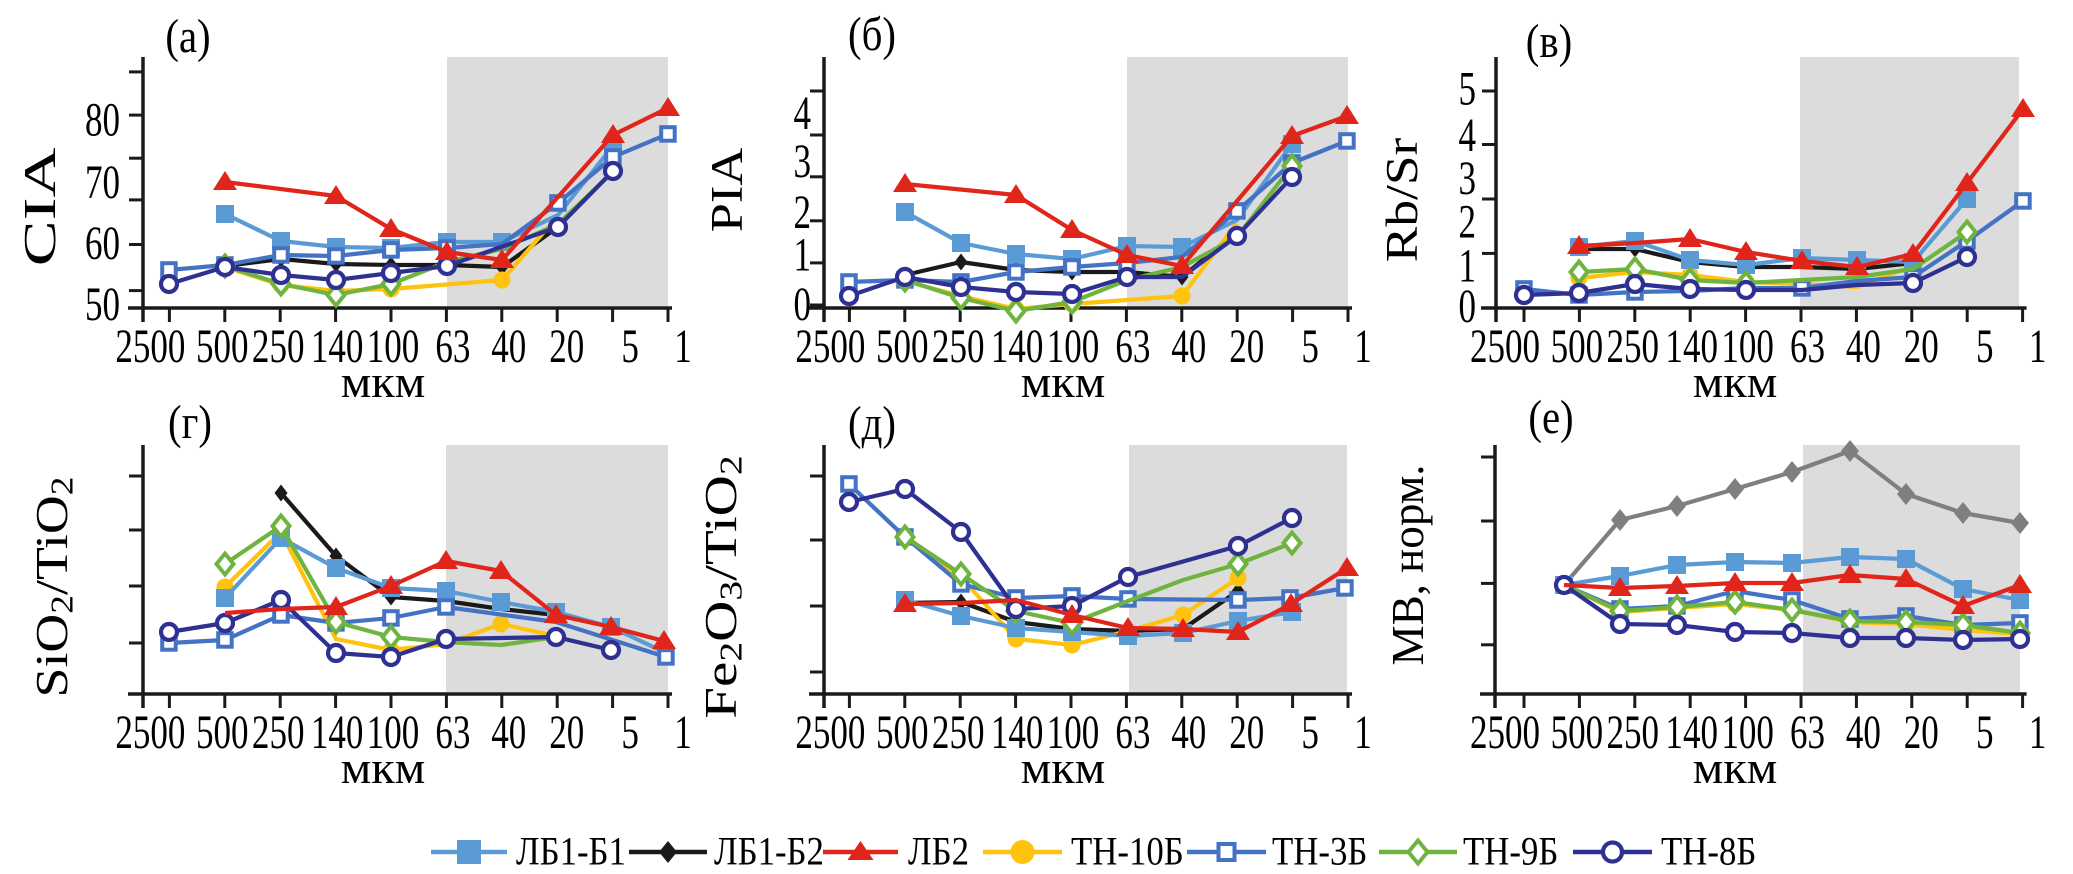  I want to click on svg-text: ТН-8Б, so click(1708, 852).